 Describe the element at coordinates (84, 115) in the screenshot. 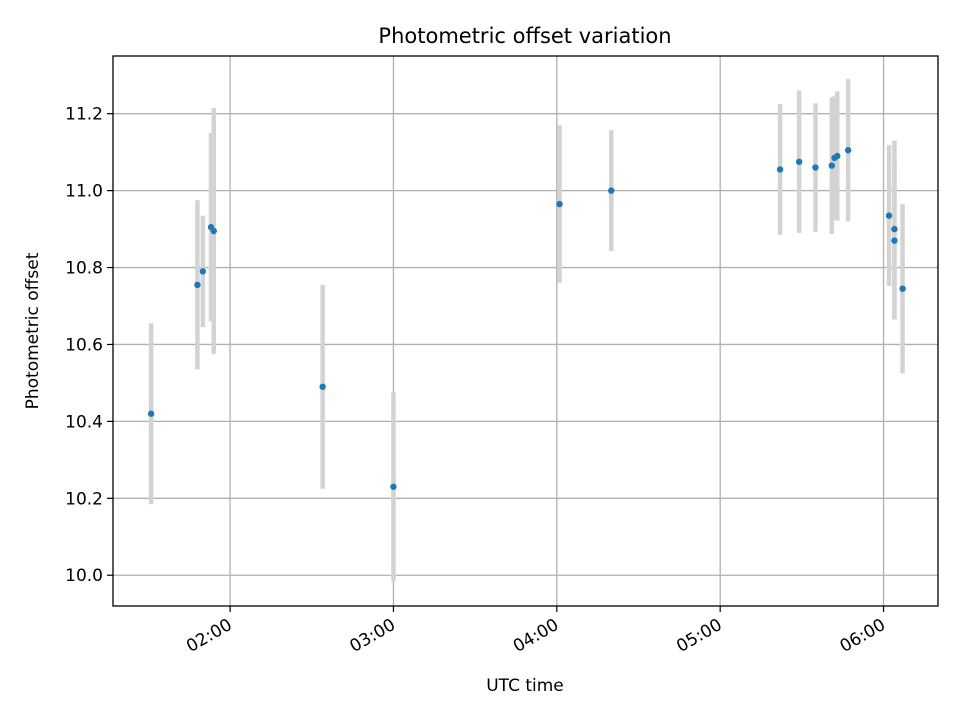

I see `y-tick-label: 11.2` at that location.